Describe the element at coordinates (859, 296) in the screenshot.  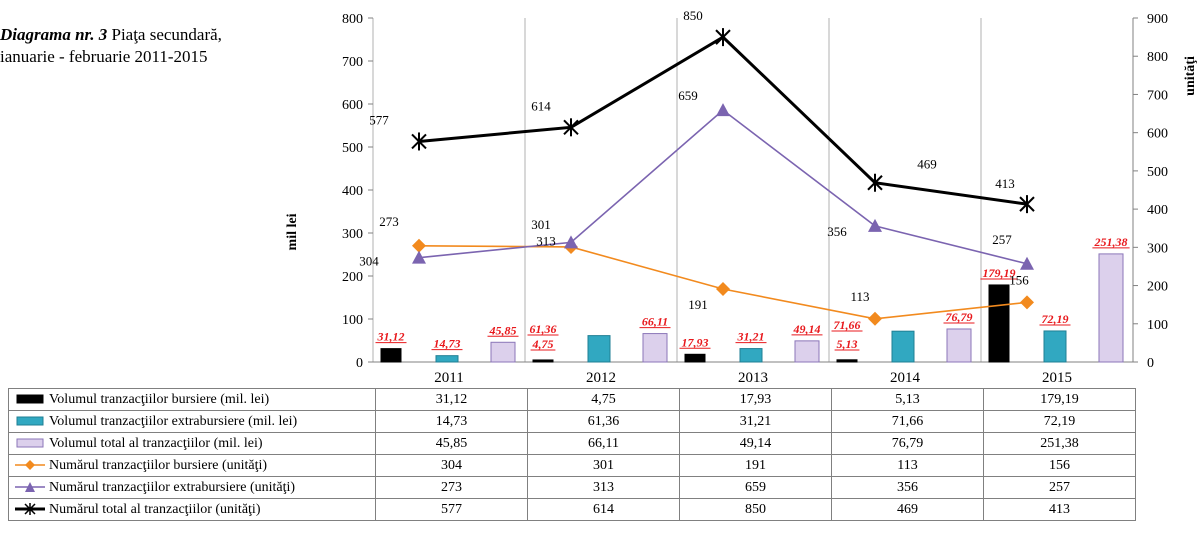
I see `line-data-label: 113` at that location.